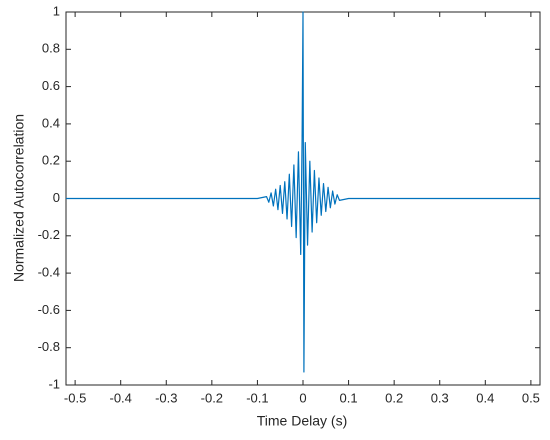 This screenshot has width=550, height=440. I want to click on x-tick-label: 0.2, so click(394, 397).